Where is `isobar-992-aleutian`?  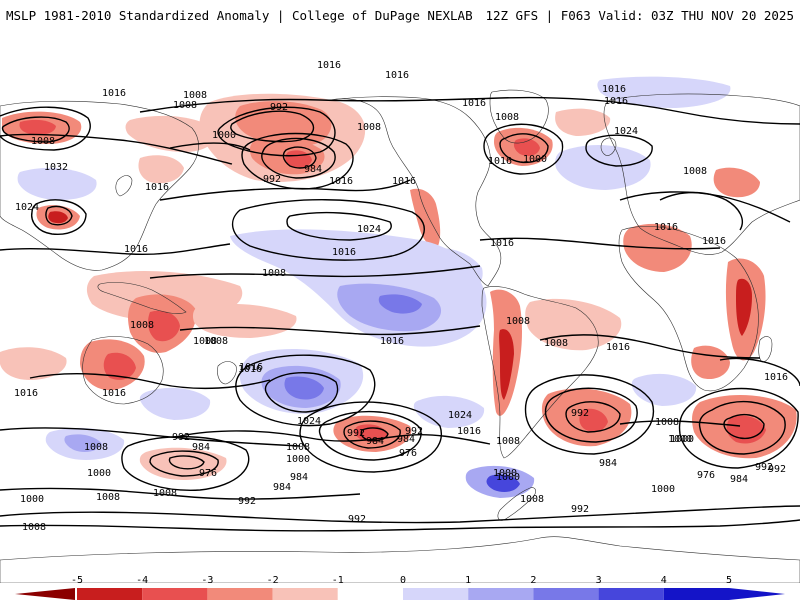 isobar-992-aleutian is located at coordinates (272, 126).